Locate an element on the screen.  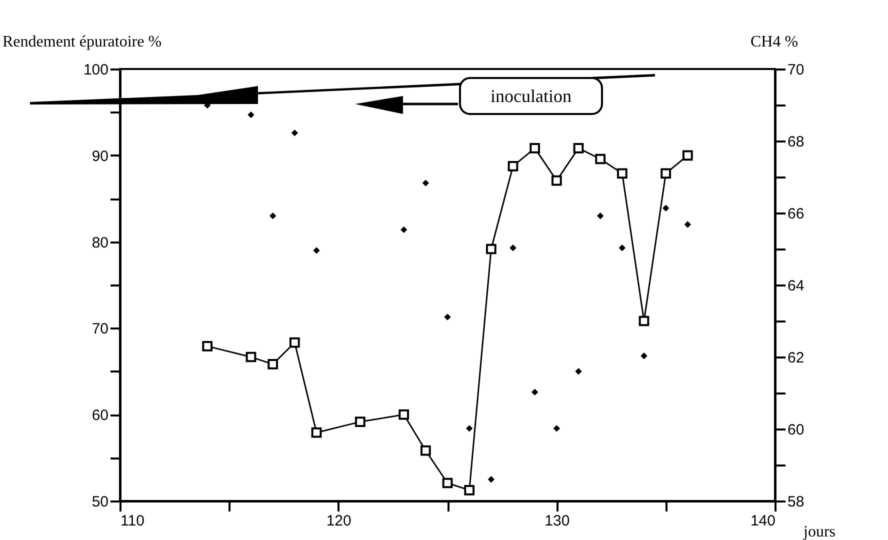
y2-tick-label: 62 is located at coordinates (796, 358).